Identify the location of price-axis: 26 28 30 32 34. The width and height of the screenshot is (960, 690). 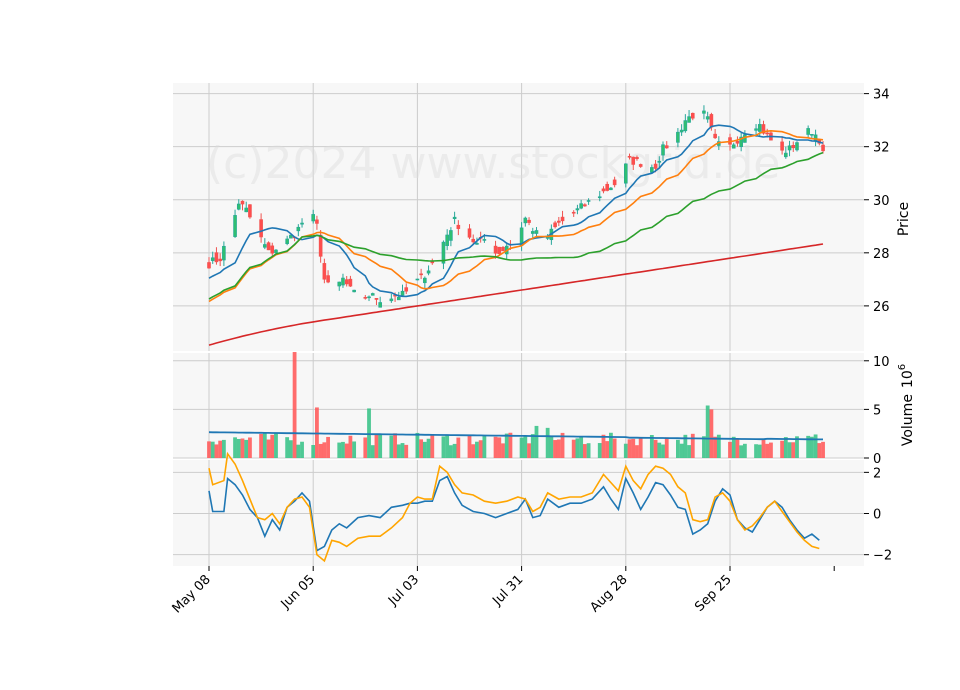
(877, 201).